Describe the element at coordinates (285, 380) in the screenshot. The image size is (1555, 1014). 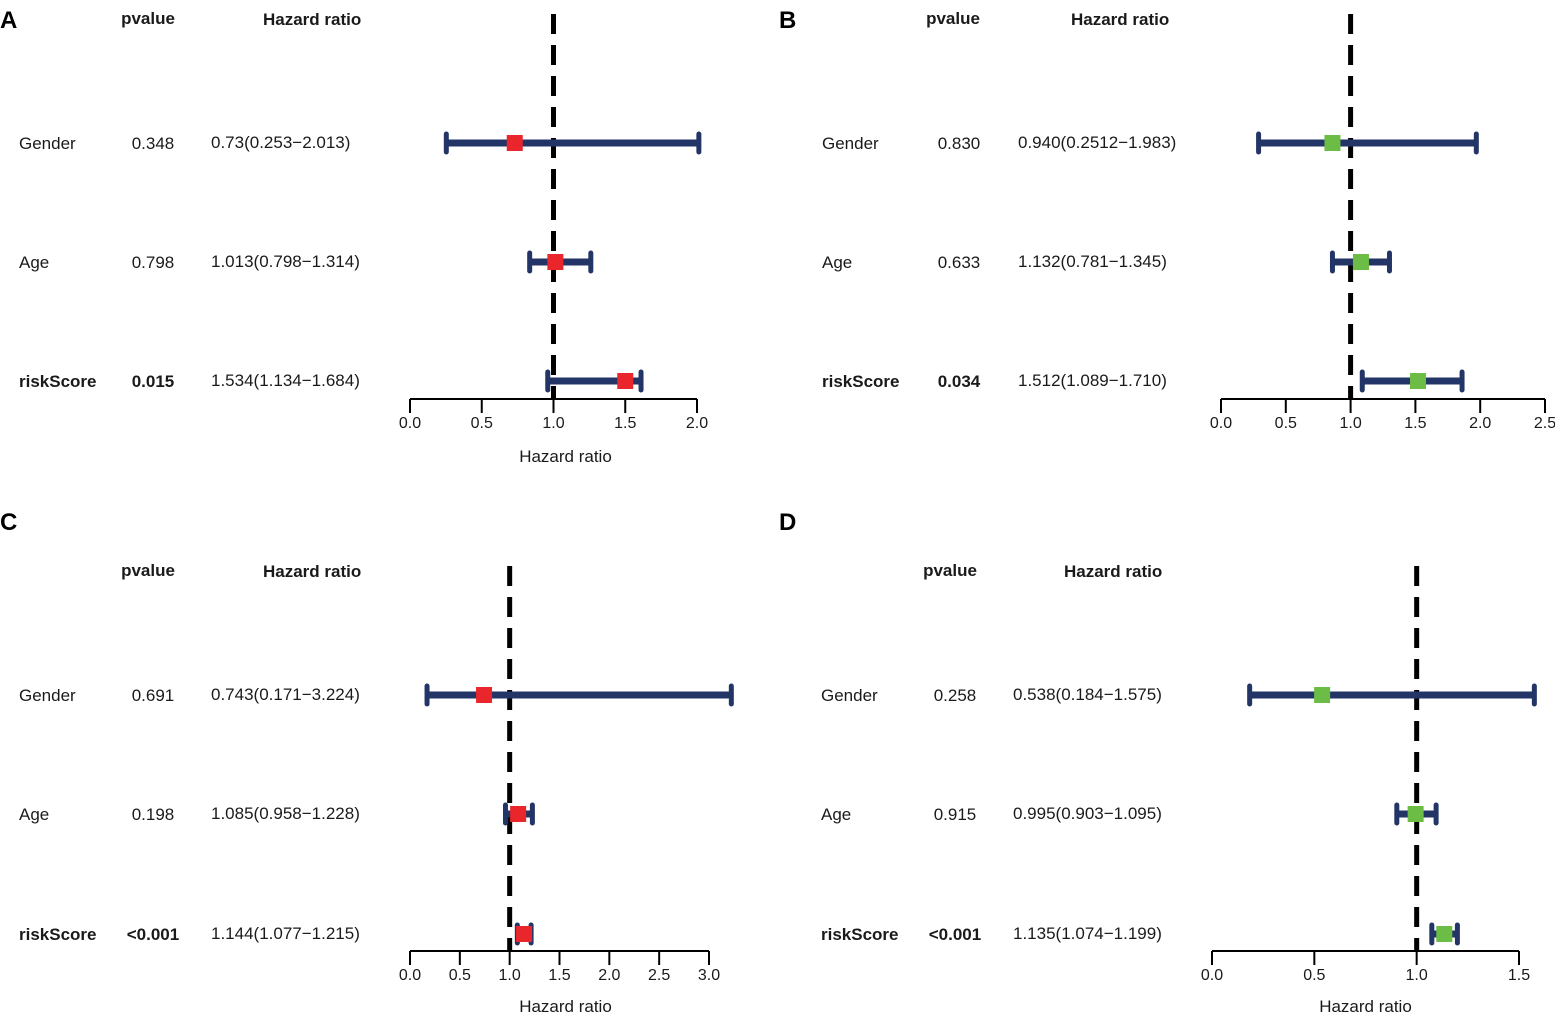
I see `row-hr-text: 1.534(1.134−1.684)` at that location.